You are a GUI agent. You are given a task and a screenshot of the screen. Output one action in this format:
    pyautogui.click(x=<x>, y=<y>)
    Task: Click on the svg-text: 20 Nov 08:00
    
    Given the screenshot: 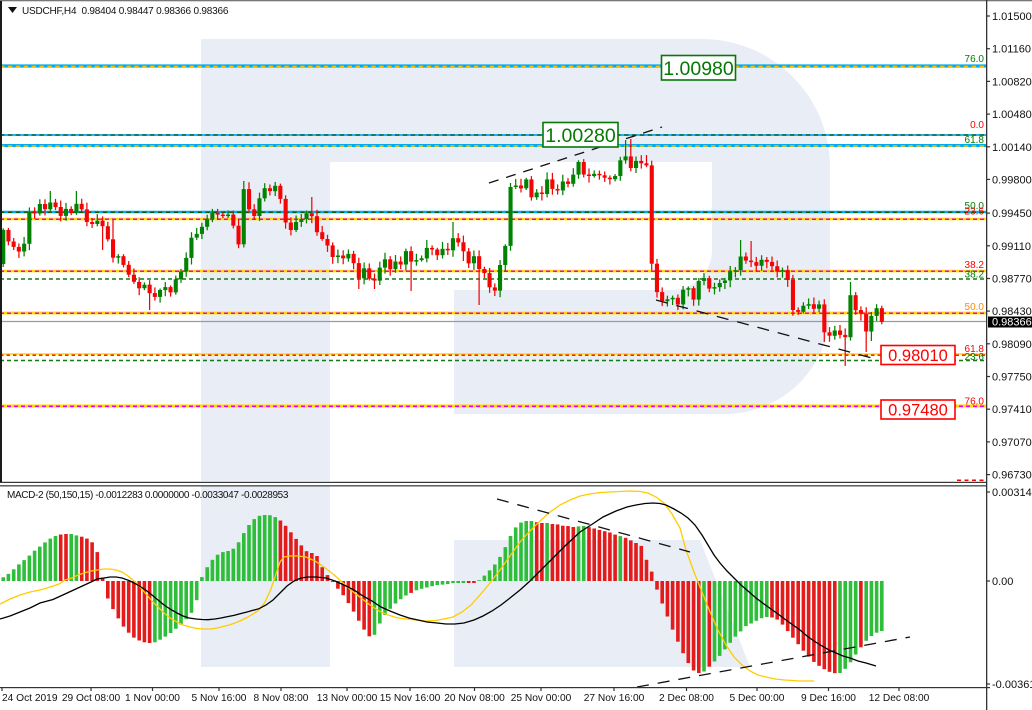 What is the action you would take?
    pyautogui.click(x=474, y=698)
    